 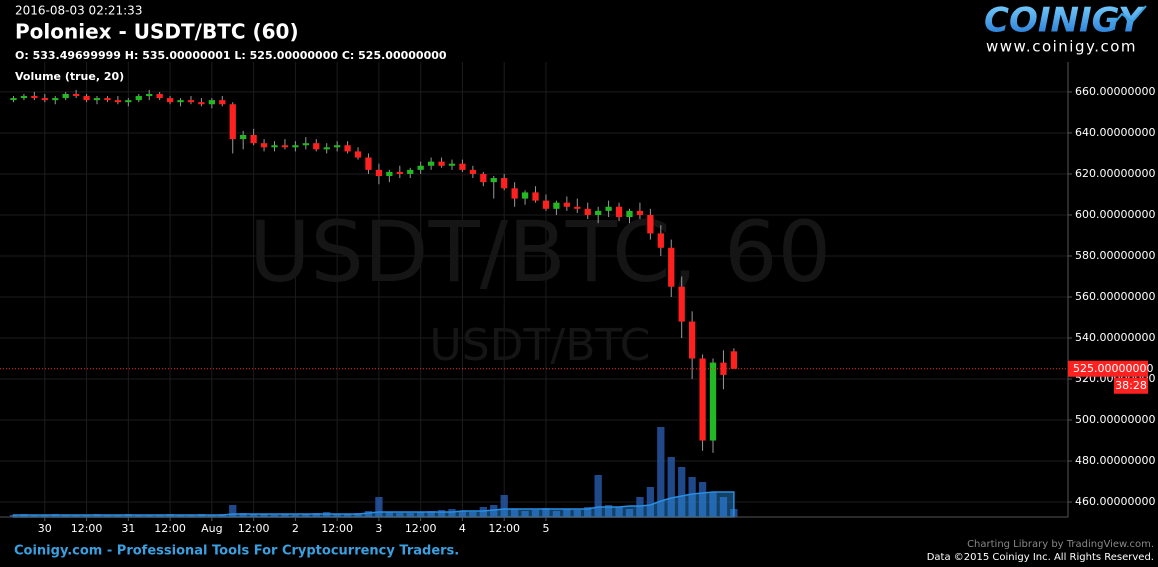 What do you see at coordinates (211, 528) in the screenshot?
I see `x-tick-label: Aug` at bounding box center [211, 528].